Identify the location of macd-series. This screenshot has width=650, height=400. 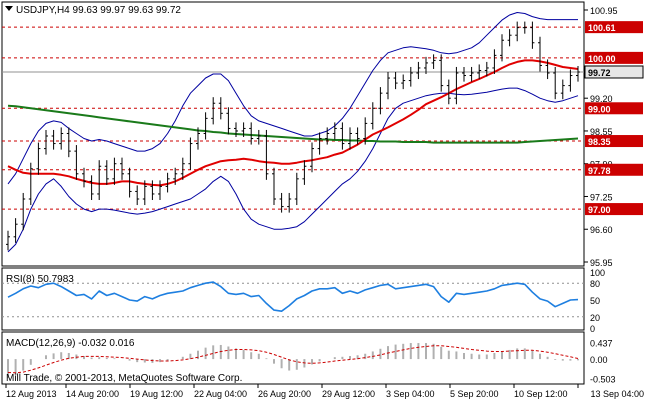
(293, 361).